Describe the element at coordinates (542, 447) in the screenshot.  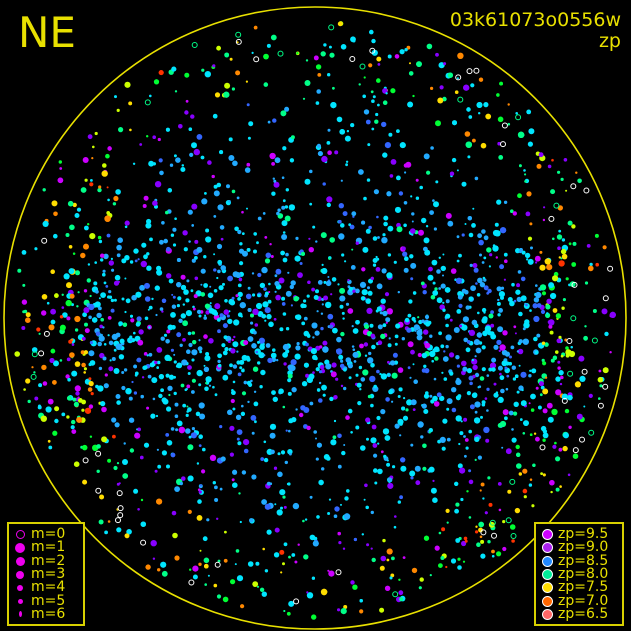
I see `bright-star-ring` at that location.